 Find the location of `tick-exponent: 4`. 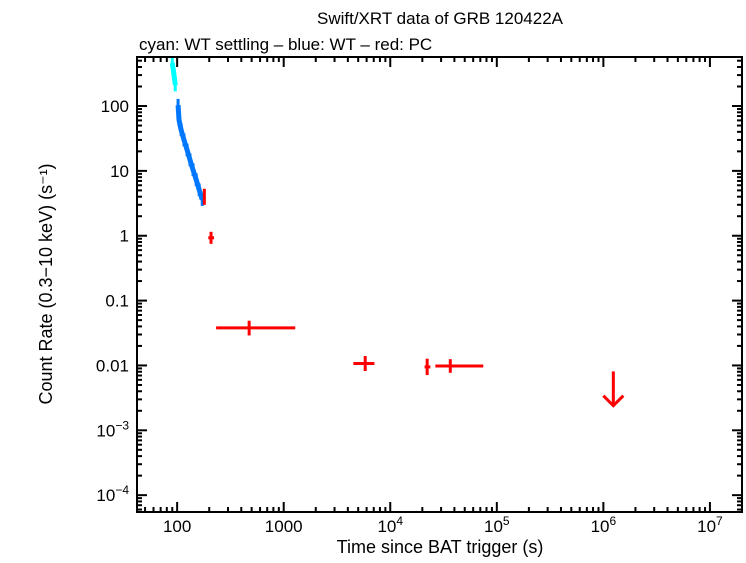

tick-exponent: 4 is located at coordinates (399, 521).